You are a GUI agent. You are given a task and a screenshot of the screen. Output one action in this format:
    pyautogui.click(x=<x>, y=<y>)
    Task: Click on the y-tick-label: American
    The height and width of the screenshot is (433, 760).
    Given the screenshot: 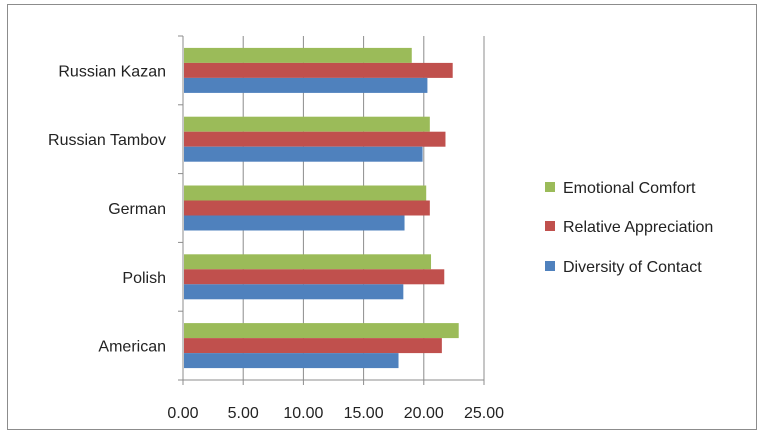 What is the action you would take?
    pyautogui.click(x=132, y=347)
    